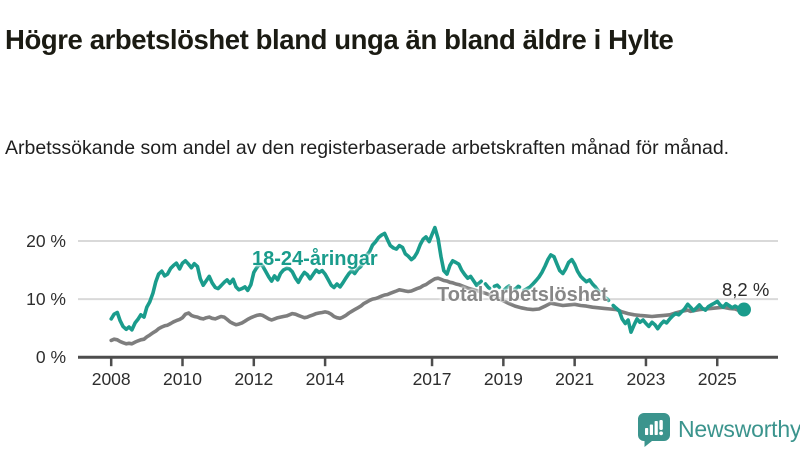 The image size is (800, 450). Describe the element at coordinates (51, 357) in the screenshot. I see `y-tick-label: 0 %` at that location.